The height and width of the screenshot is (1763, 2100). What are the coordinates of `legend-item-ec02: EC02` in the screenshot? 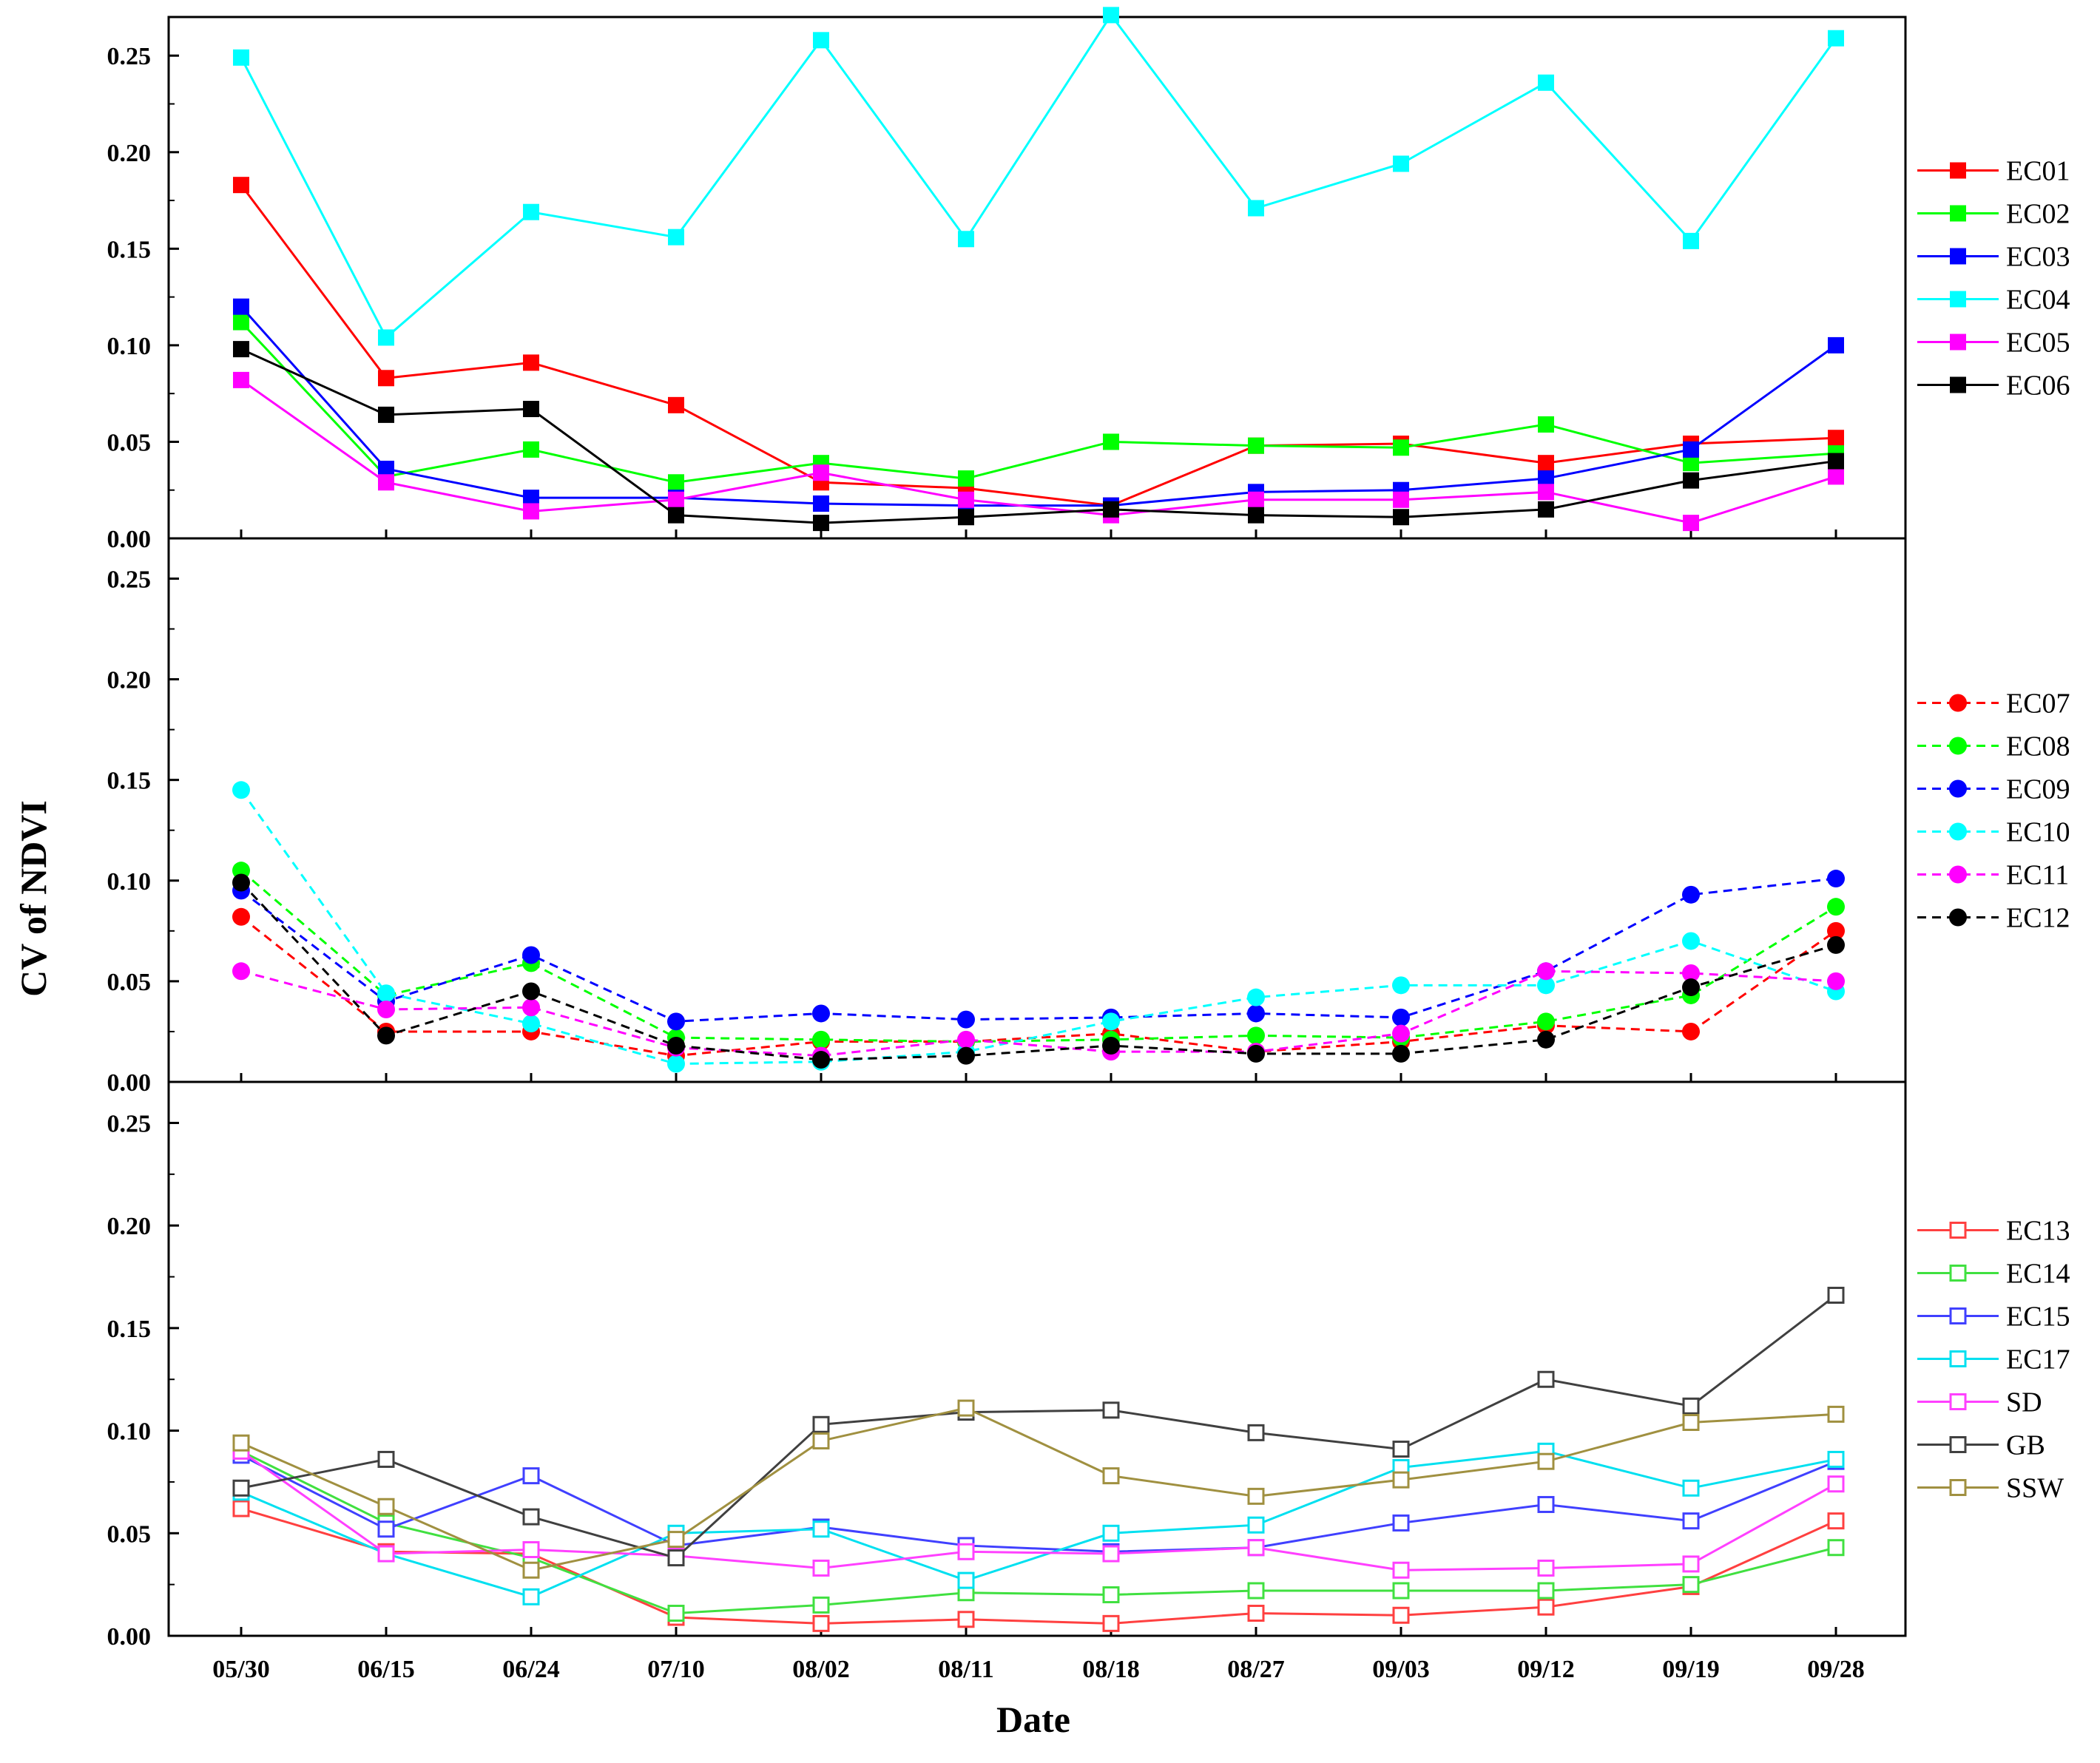 It's located at (1993, 214).